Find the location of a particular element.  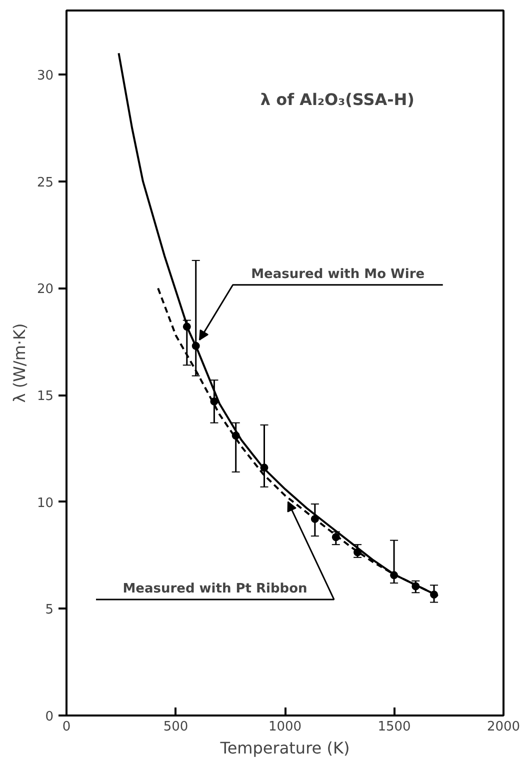

y-axis-title: λ (W/m·K) is located at coordinates (19, 363).